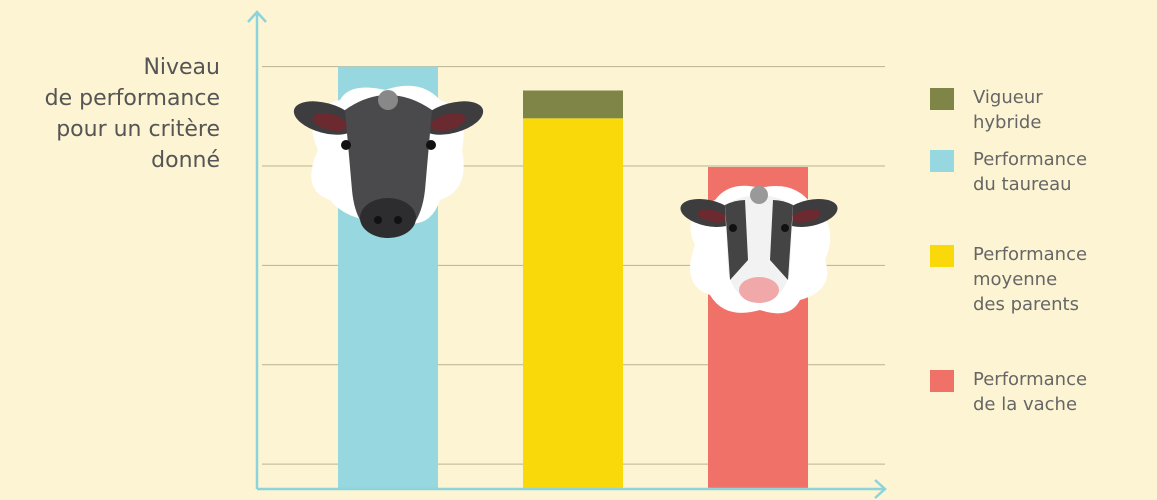 This screenshot has width=1157, height=500. I want to click on y-axis, so click(257, 249).